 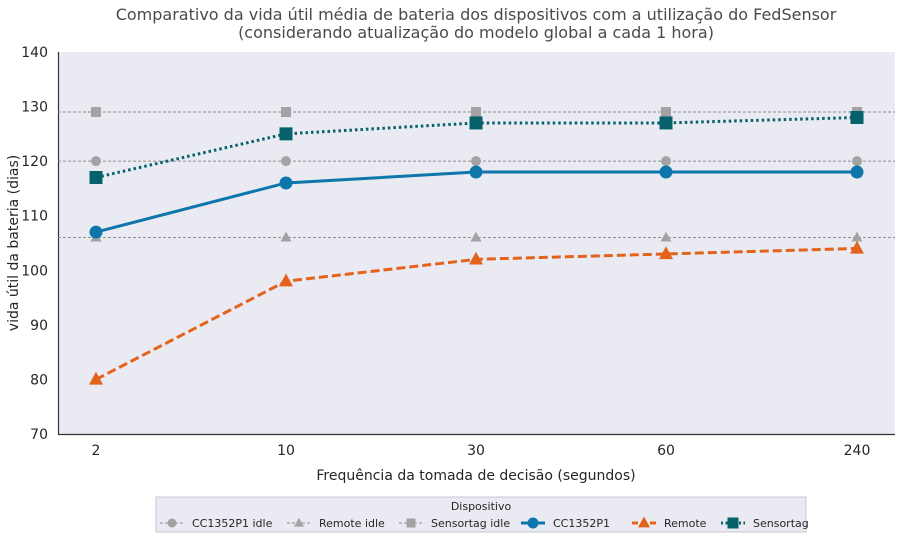 What do you see at coordinates (34, 244) in the screenshot?
I see `y-tick-labels: 70 80 90 100 110 120 130 140` at bounding box center [34, 244].